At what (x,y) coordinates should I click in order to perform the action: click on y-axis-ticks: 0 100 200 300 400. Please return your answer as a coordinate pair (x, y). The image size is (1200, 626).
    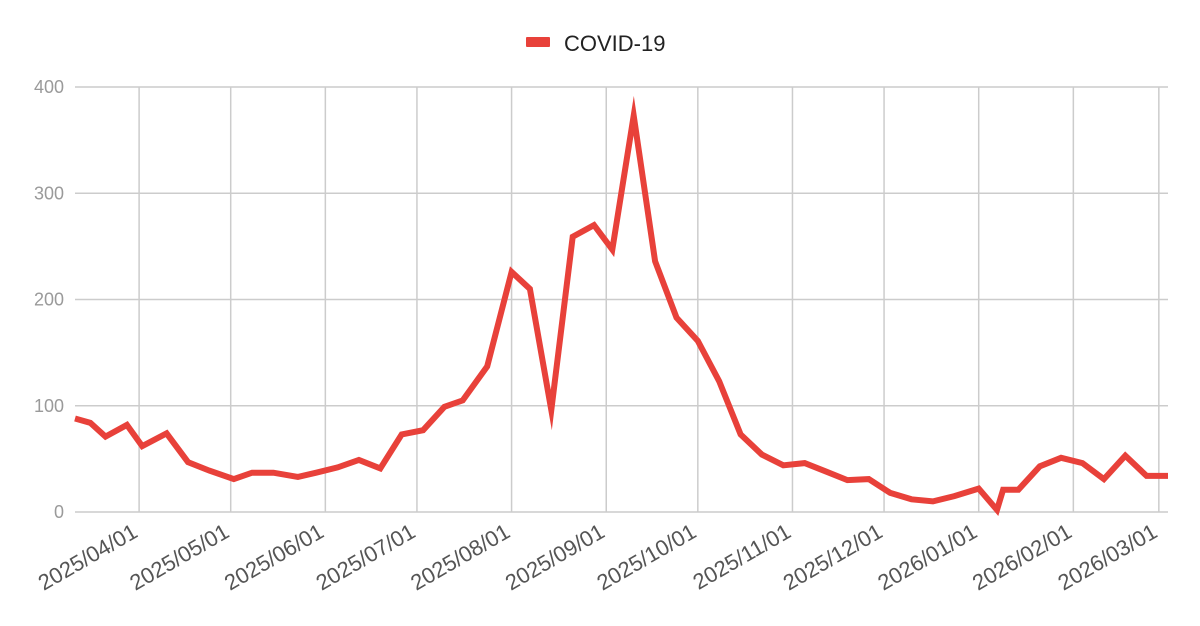
    Looking at the image, I should click on (49, 299).